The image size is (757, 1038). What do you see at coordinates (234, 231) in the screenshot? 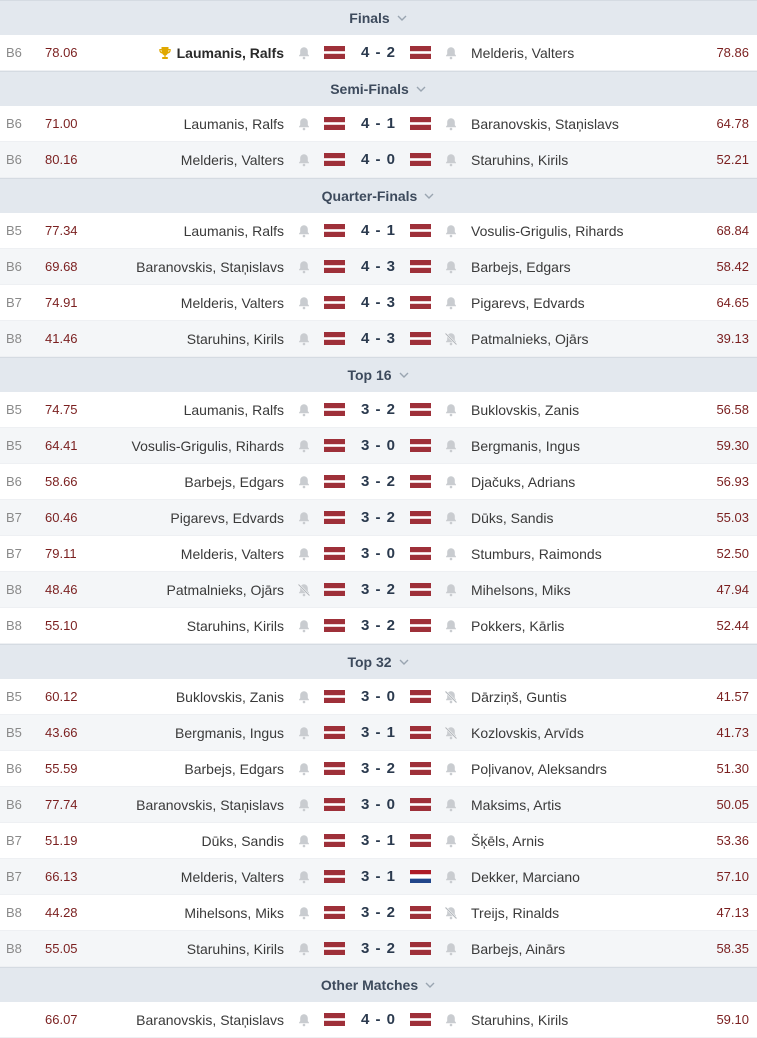
I see `player1-name: Laumanis, Ralfs` at bounding box center [234, 231].